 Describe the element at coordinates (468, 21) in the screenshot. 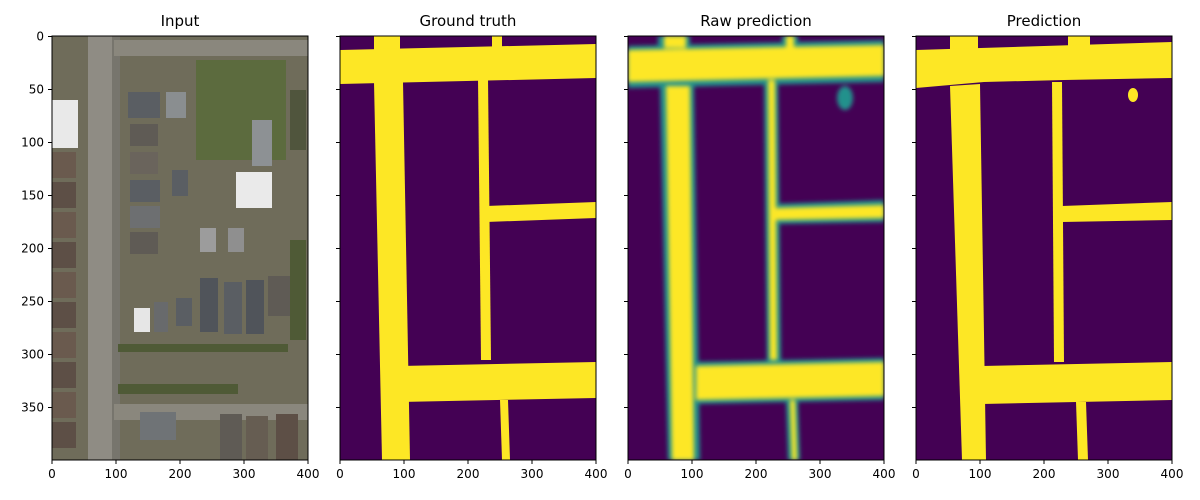

I see `panel-title-ground-truth: Ground truth` at that location.